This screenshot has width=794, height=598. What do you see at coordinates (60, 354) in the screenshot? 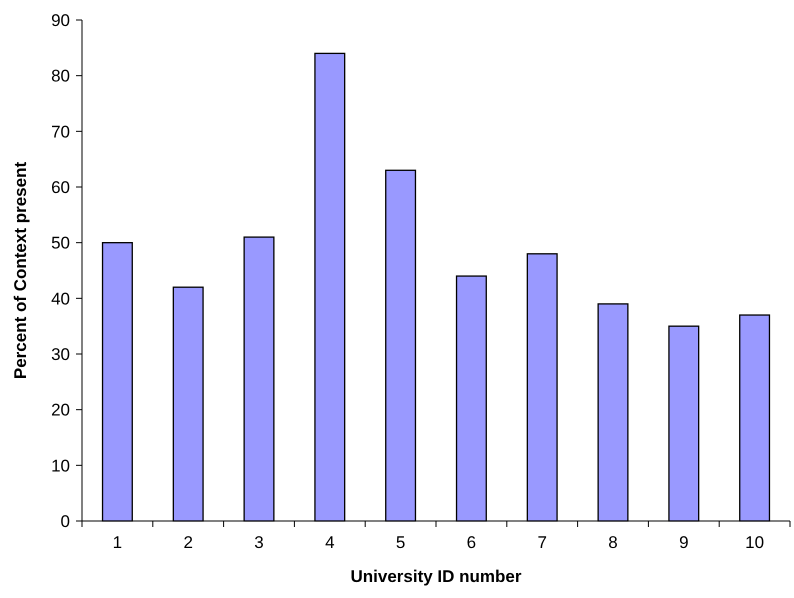
I see `y-tick-label: 30` at bounding box center [60, 354].